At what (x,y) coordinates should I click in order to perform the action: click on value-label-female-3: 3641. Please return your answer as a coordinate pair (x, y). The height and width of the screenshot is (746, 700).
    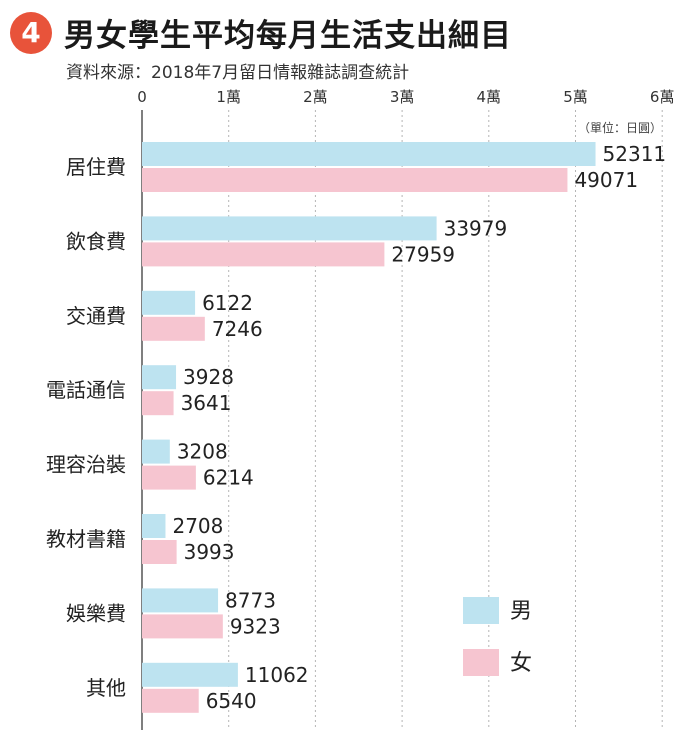
    Looking at the image, I should click on (206, 403).